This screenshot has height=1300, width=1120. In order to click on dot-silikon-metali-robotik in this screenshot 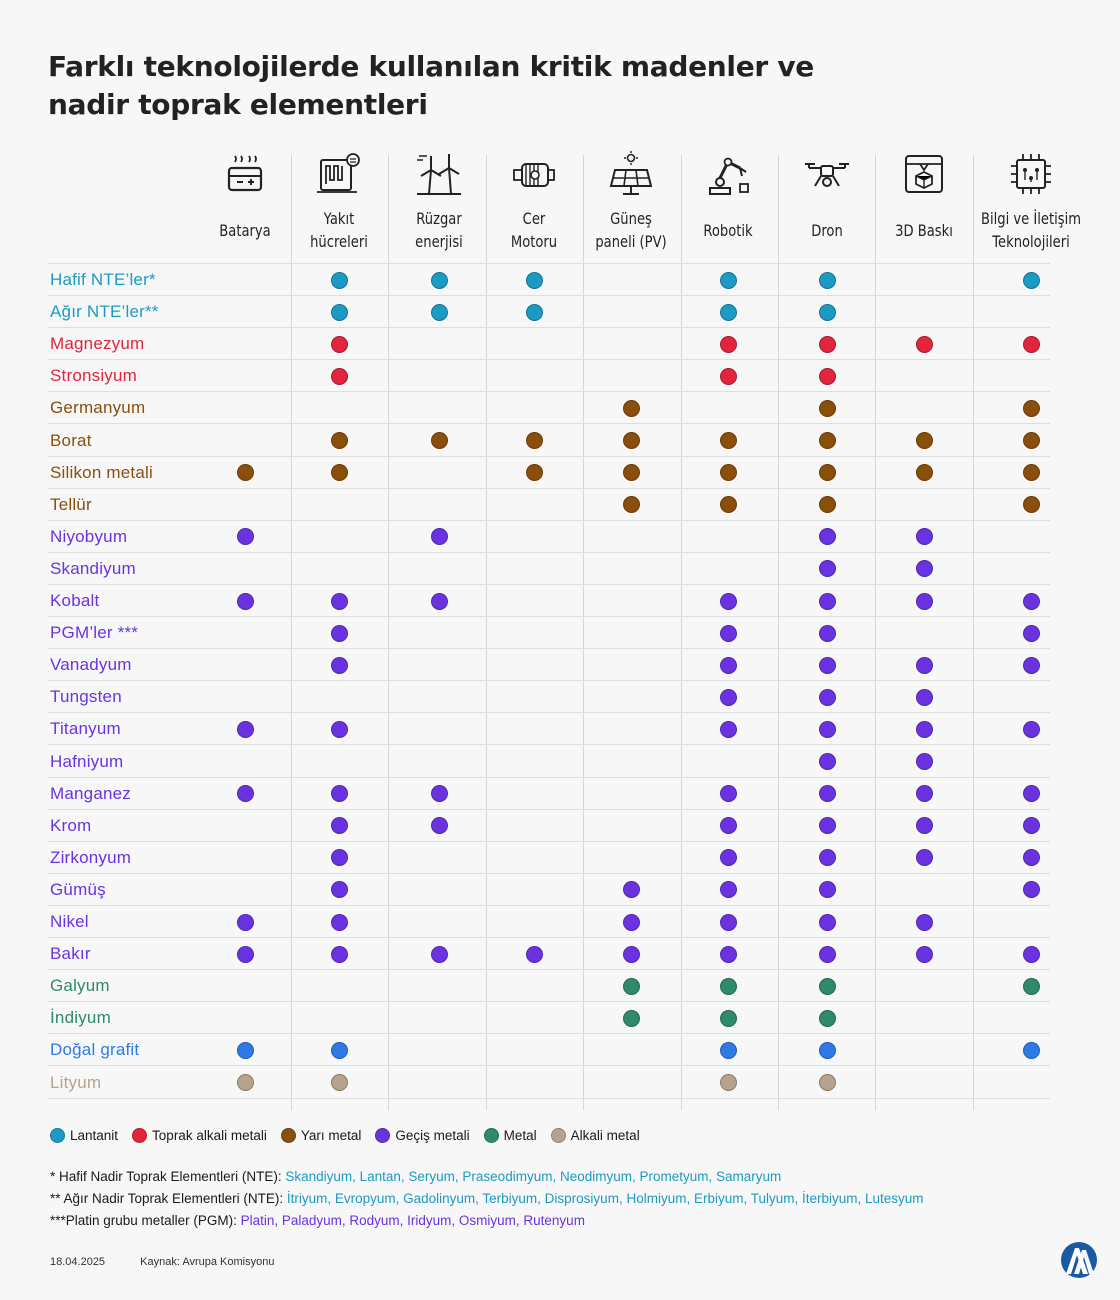, I will do `click(728, 473)`.